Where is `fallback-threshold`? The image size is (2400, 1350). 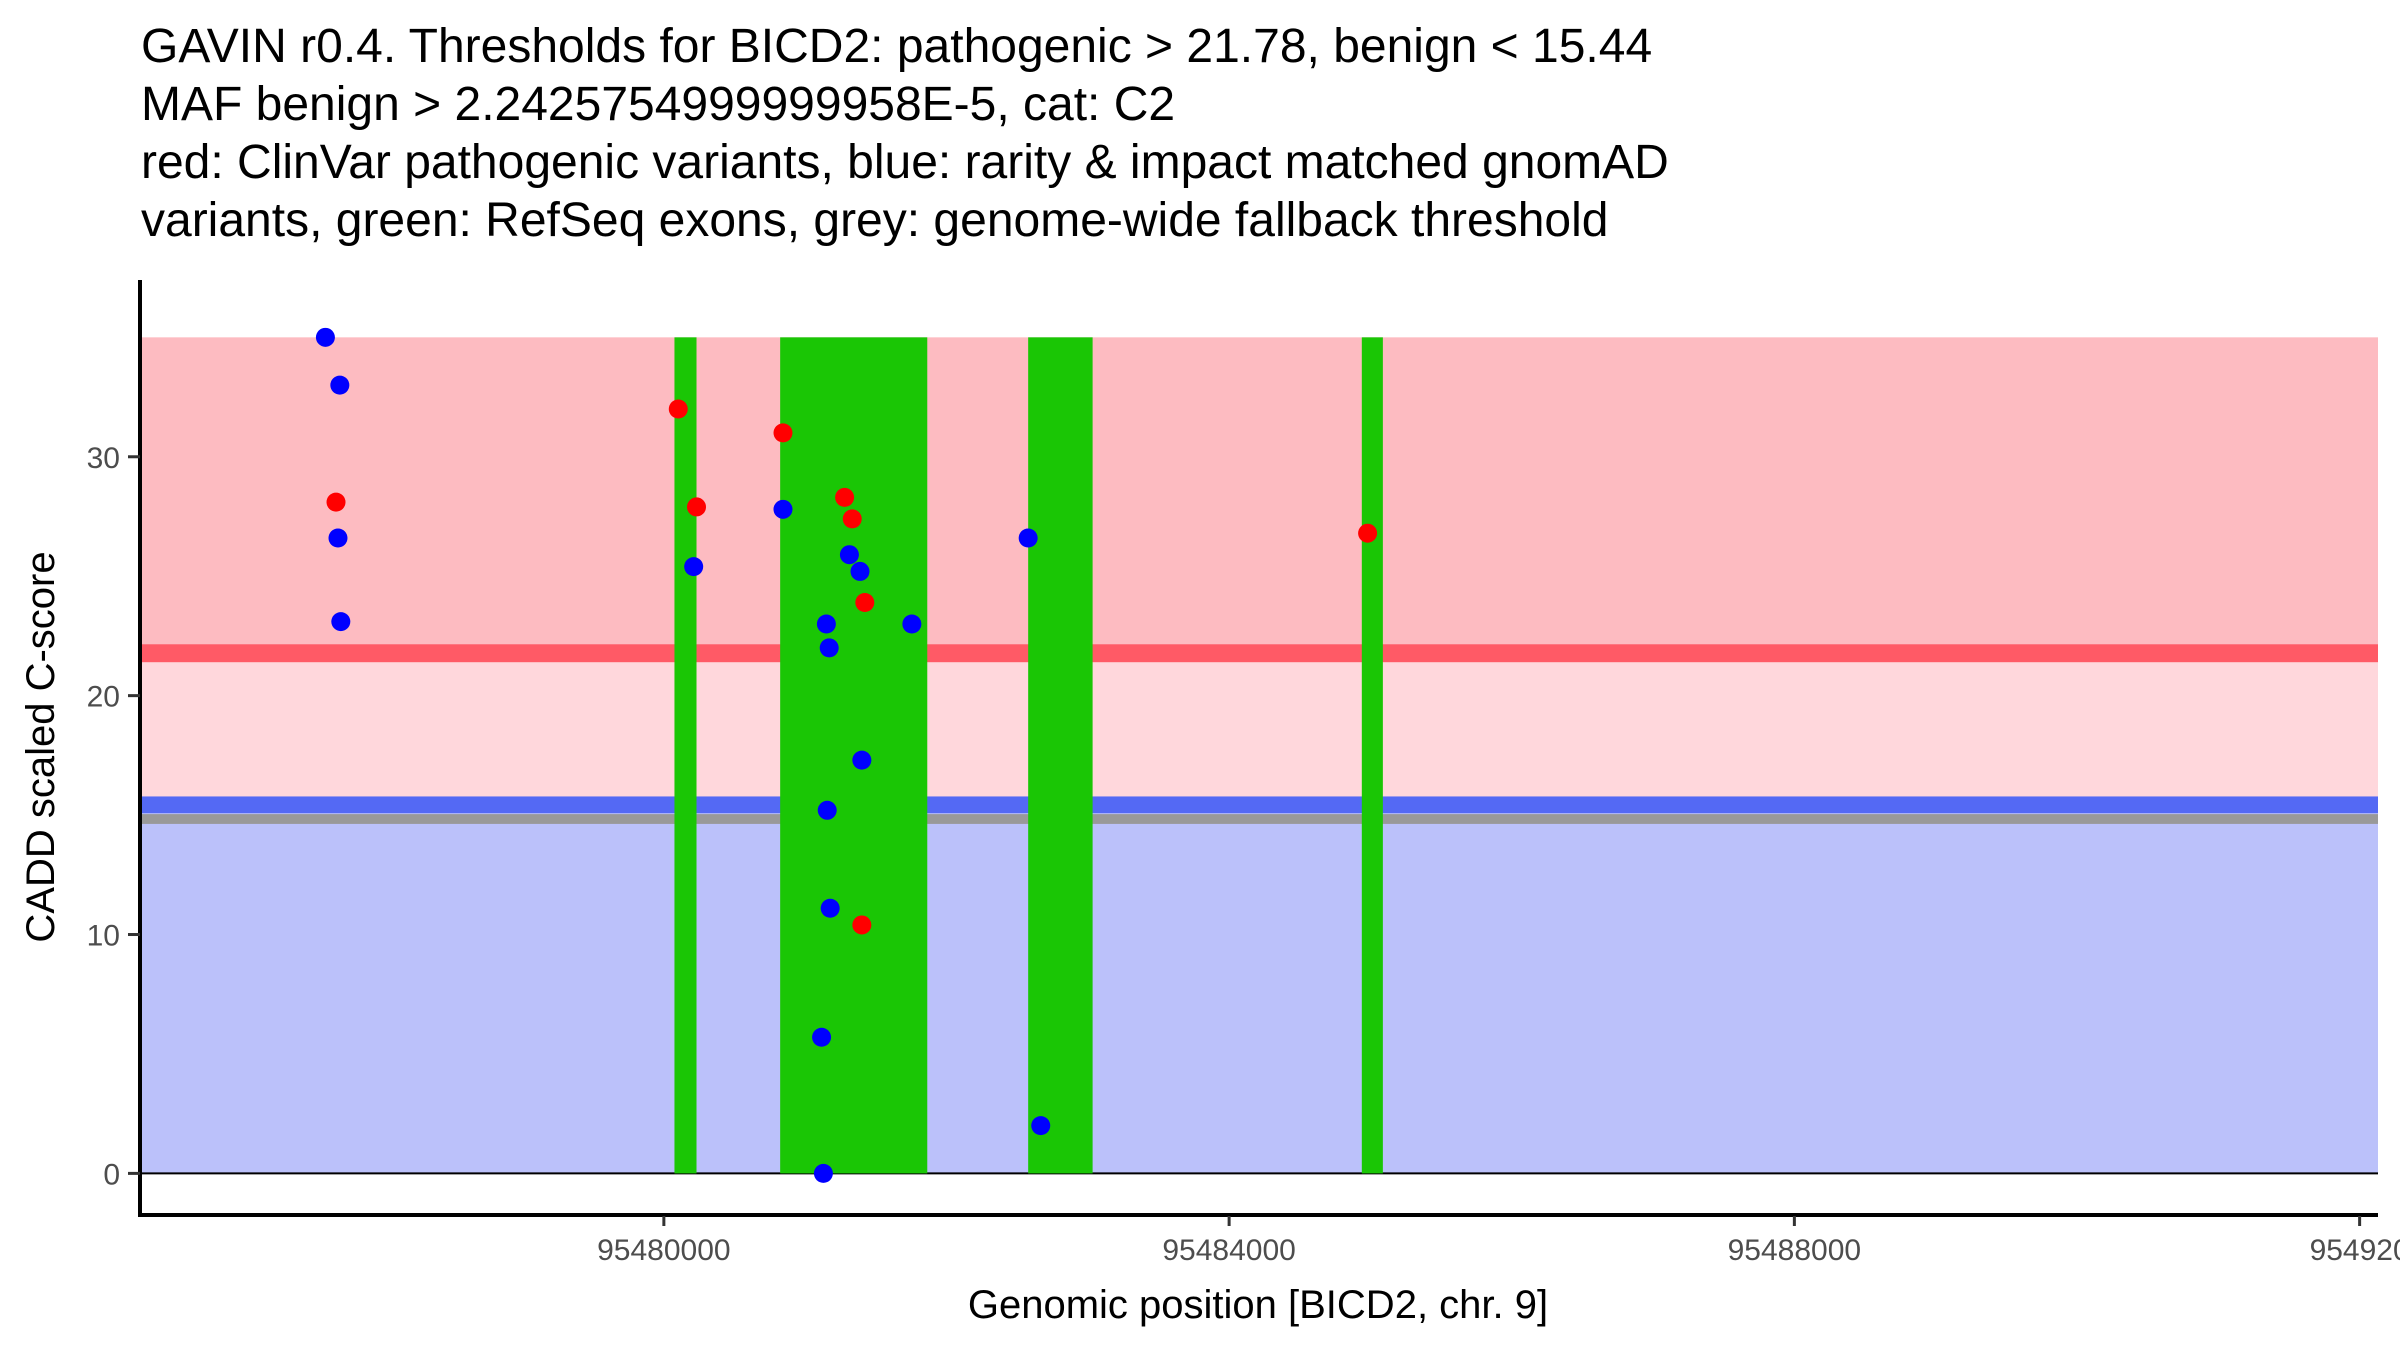 fallback-threshold is located at coordinates (1259, 819).